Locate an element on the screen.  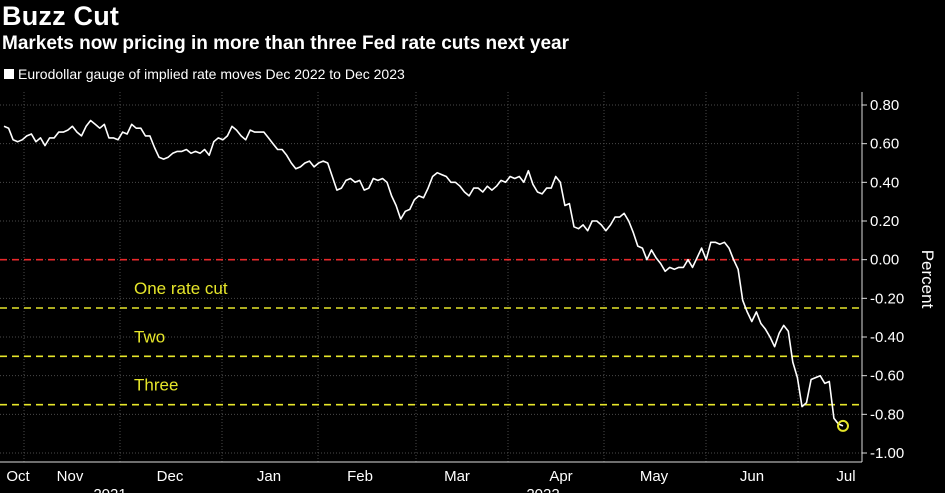
x-tick-label: Oct is located at coordinates (18, 476).